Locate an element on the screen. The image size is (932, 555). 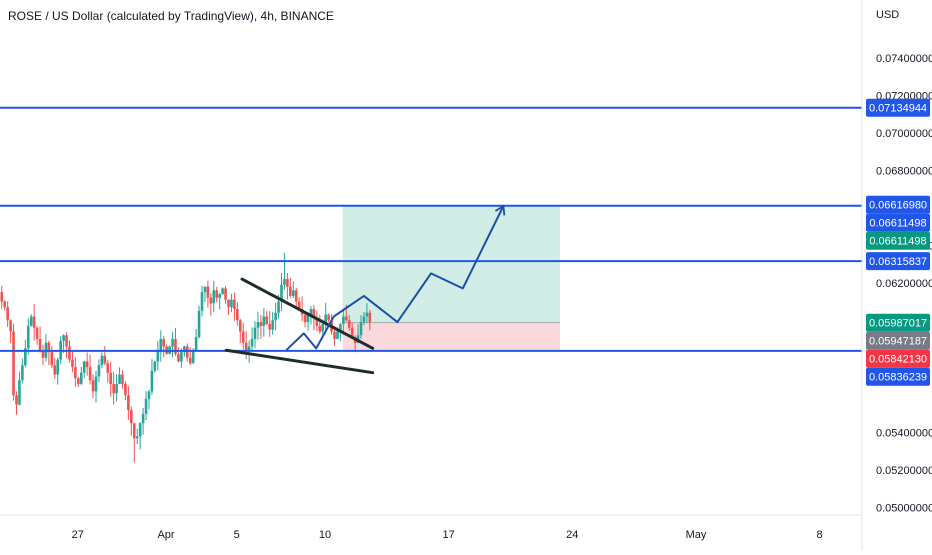
x-tick-label: 10 is located at coordinates (325, 535).